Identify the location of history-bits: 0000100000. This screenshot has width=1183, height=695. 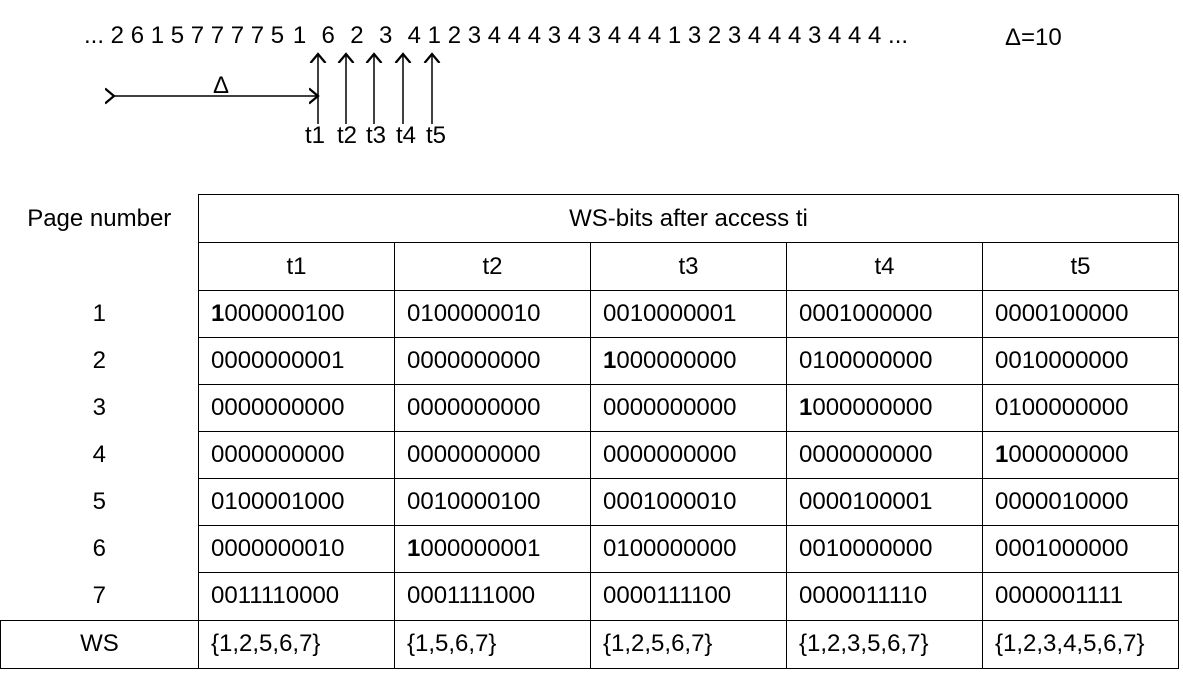
(1062, 313).